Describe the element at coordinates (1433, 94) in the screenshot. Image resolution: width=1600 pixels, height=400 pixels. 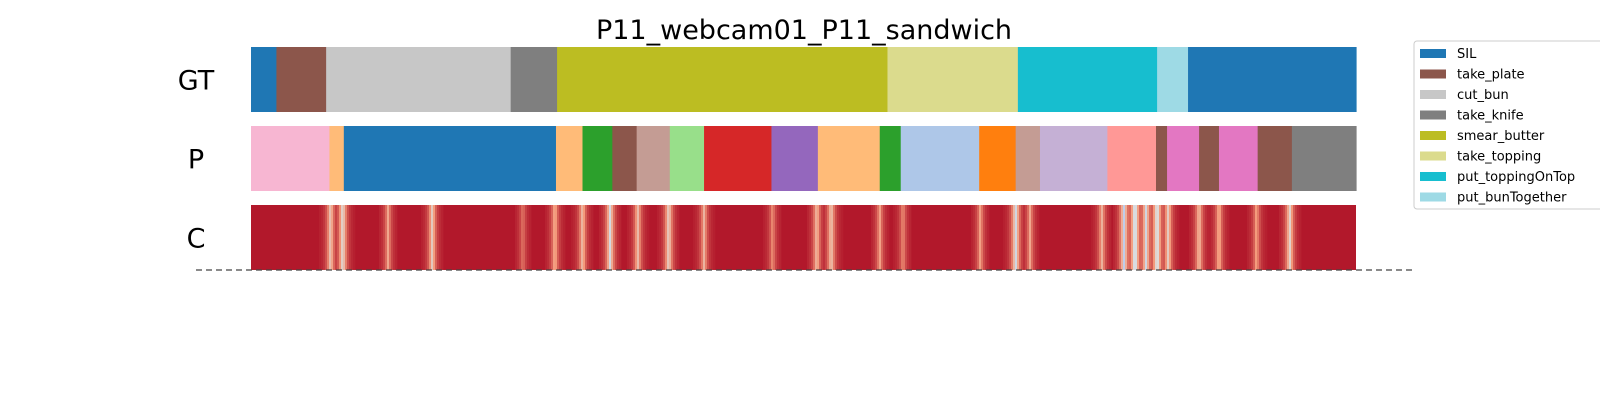
I see `legend-swatch-cut_bun` at that location.